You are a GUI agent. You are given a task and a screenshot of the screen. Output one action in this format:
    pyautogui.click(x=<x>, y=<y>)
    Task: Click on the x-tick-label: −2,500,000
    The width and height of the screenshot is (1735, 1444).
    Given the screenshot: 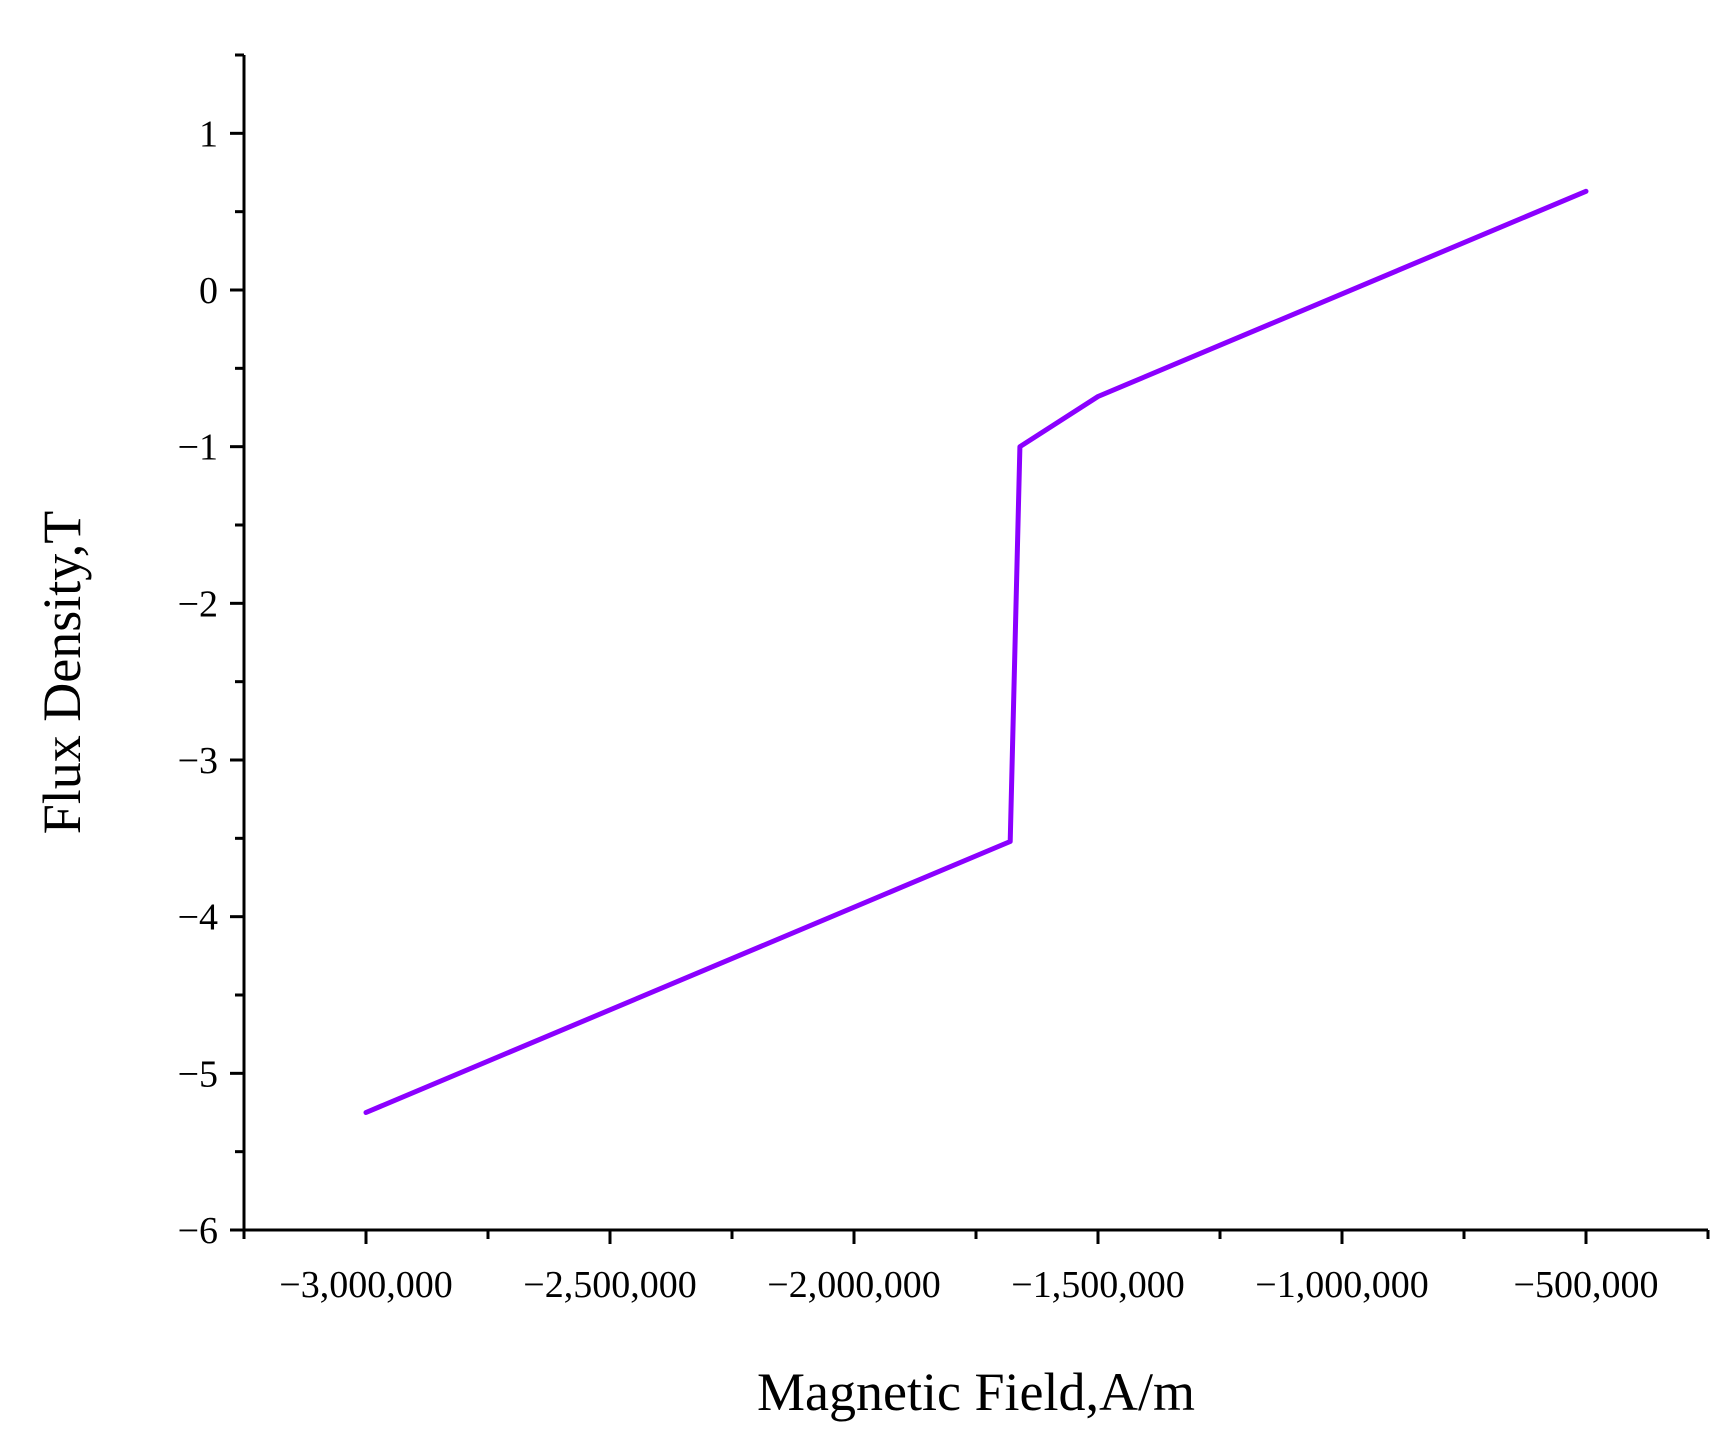 What is the action you would take?
    pyautogui.click(x=609, y=1285)
    